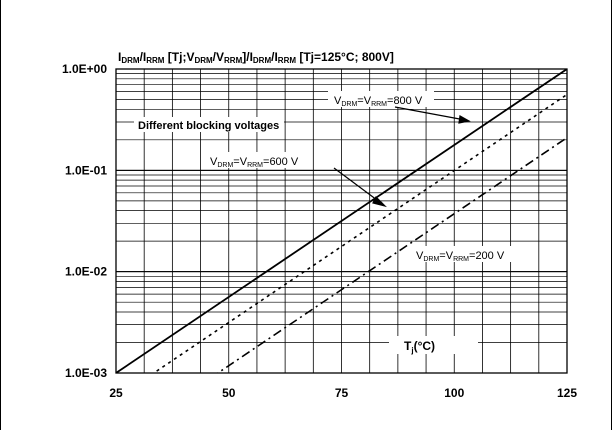  Describe the element at coordinates (378, 101) in the screenshot. I see `annotation-800v: VDRM=VRRM=800 V` at that location.